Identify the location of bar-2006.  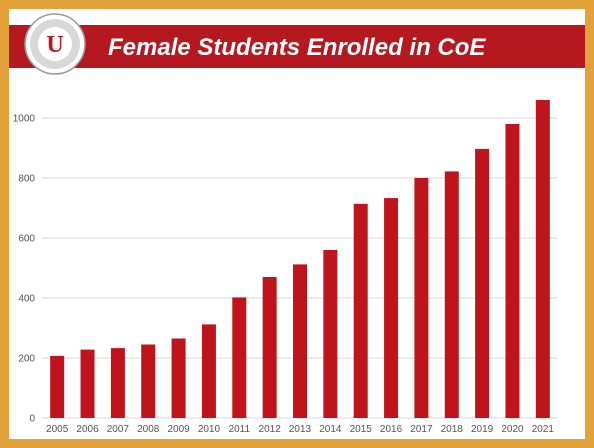
(87, 383).